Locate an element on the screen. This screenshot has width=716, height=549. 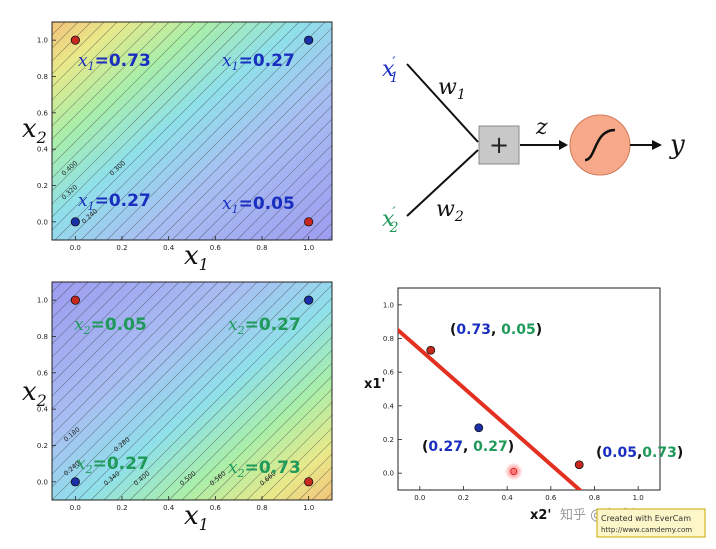
badge-line-2: http://www.camdemy.com is located at coordinates (646, 530).